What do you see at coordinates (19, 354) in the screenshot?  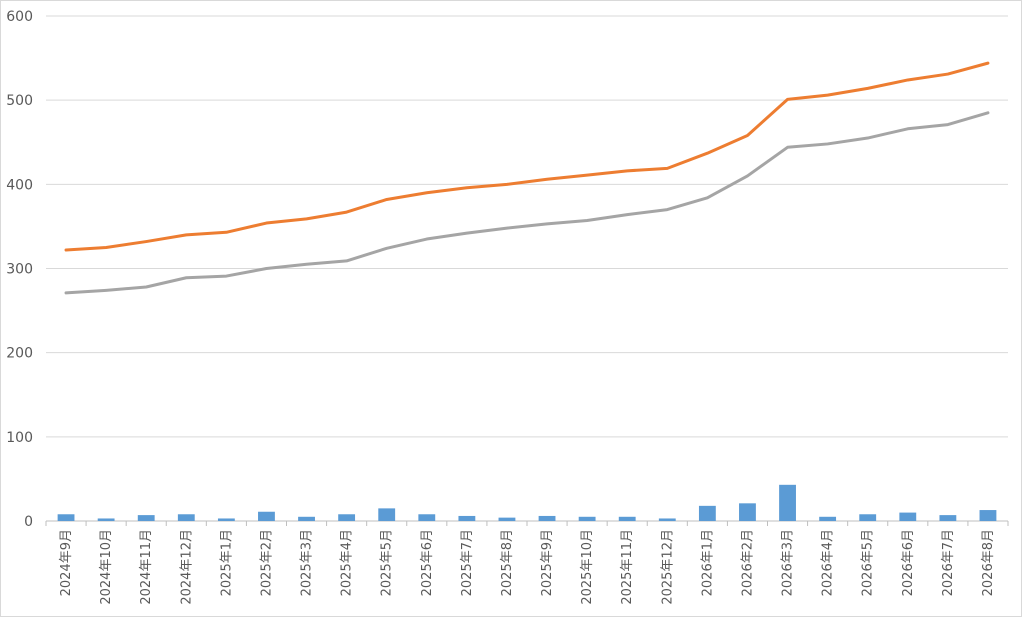 I see `y-tick-label: 200` at bounding box center [19, 354].